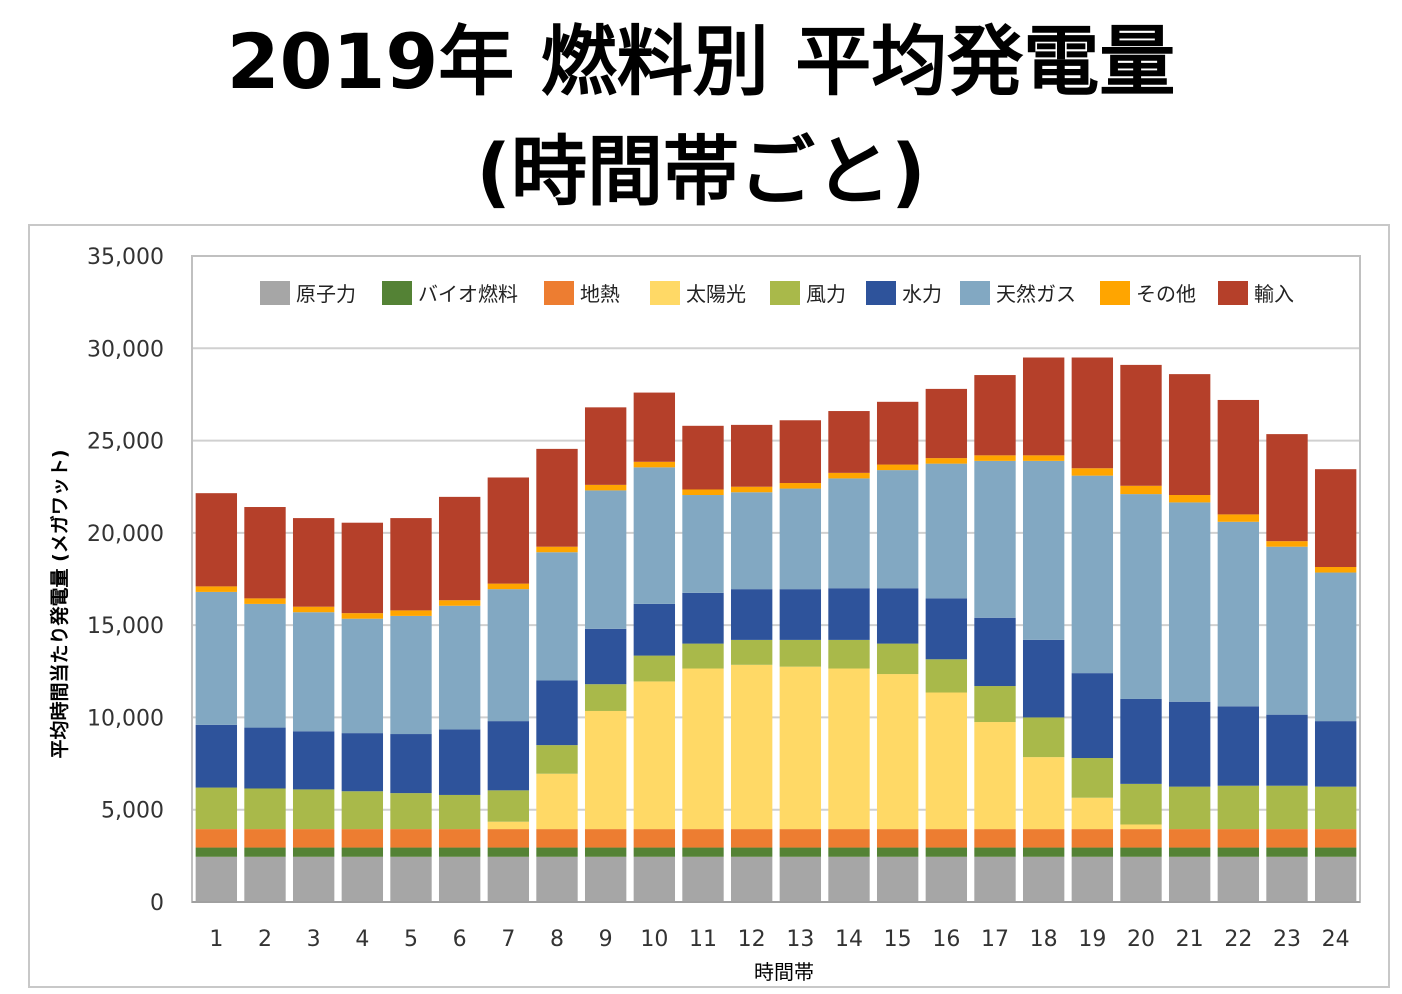 The image size is (1402, 994). Describe the element at coordinates (125, 718) in the screenshot. I see `y-tick-label: 10,000` at that location.